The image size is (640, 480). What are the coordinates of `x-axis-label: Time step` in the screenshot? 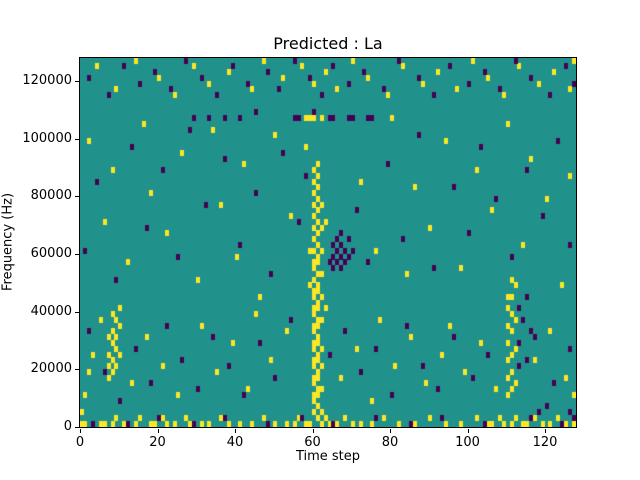 It's located at (328, 456).